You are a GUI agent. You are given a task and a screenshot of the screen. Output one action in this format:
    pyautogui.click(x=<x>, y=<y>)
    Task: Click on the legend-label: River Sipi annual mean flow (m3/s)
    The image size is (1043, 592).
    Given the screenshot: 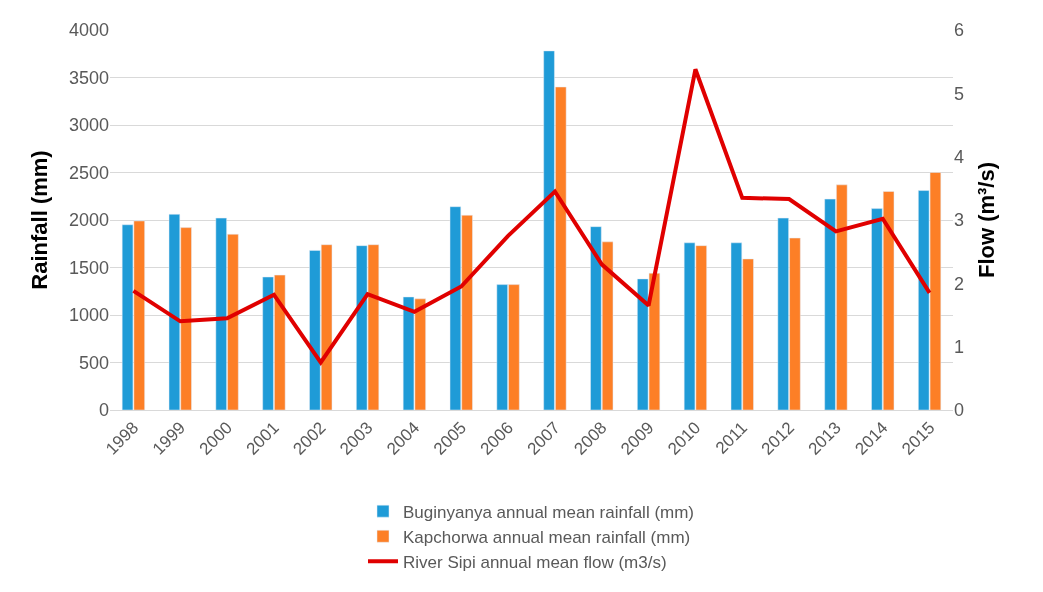 What is the action you would take?
    pyautogui.click(x=535, y=562)
    